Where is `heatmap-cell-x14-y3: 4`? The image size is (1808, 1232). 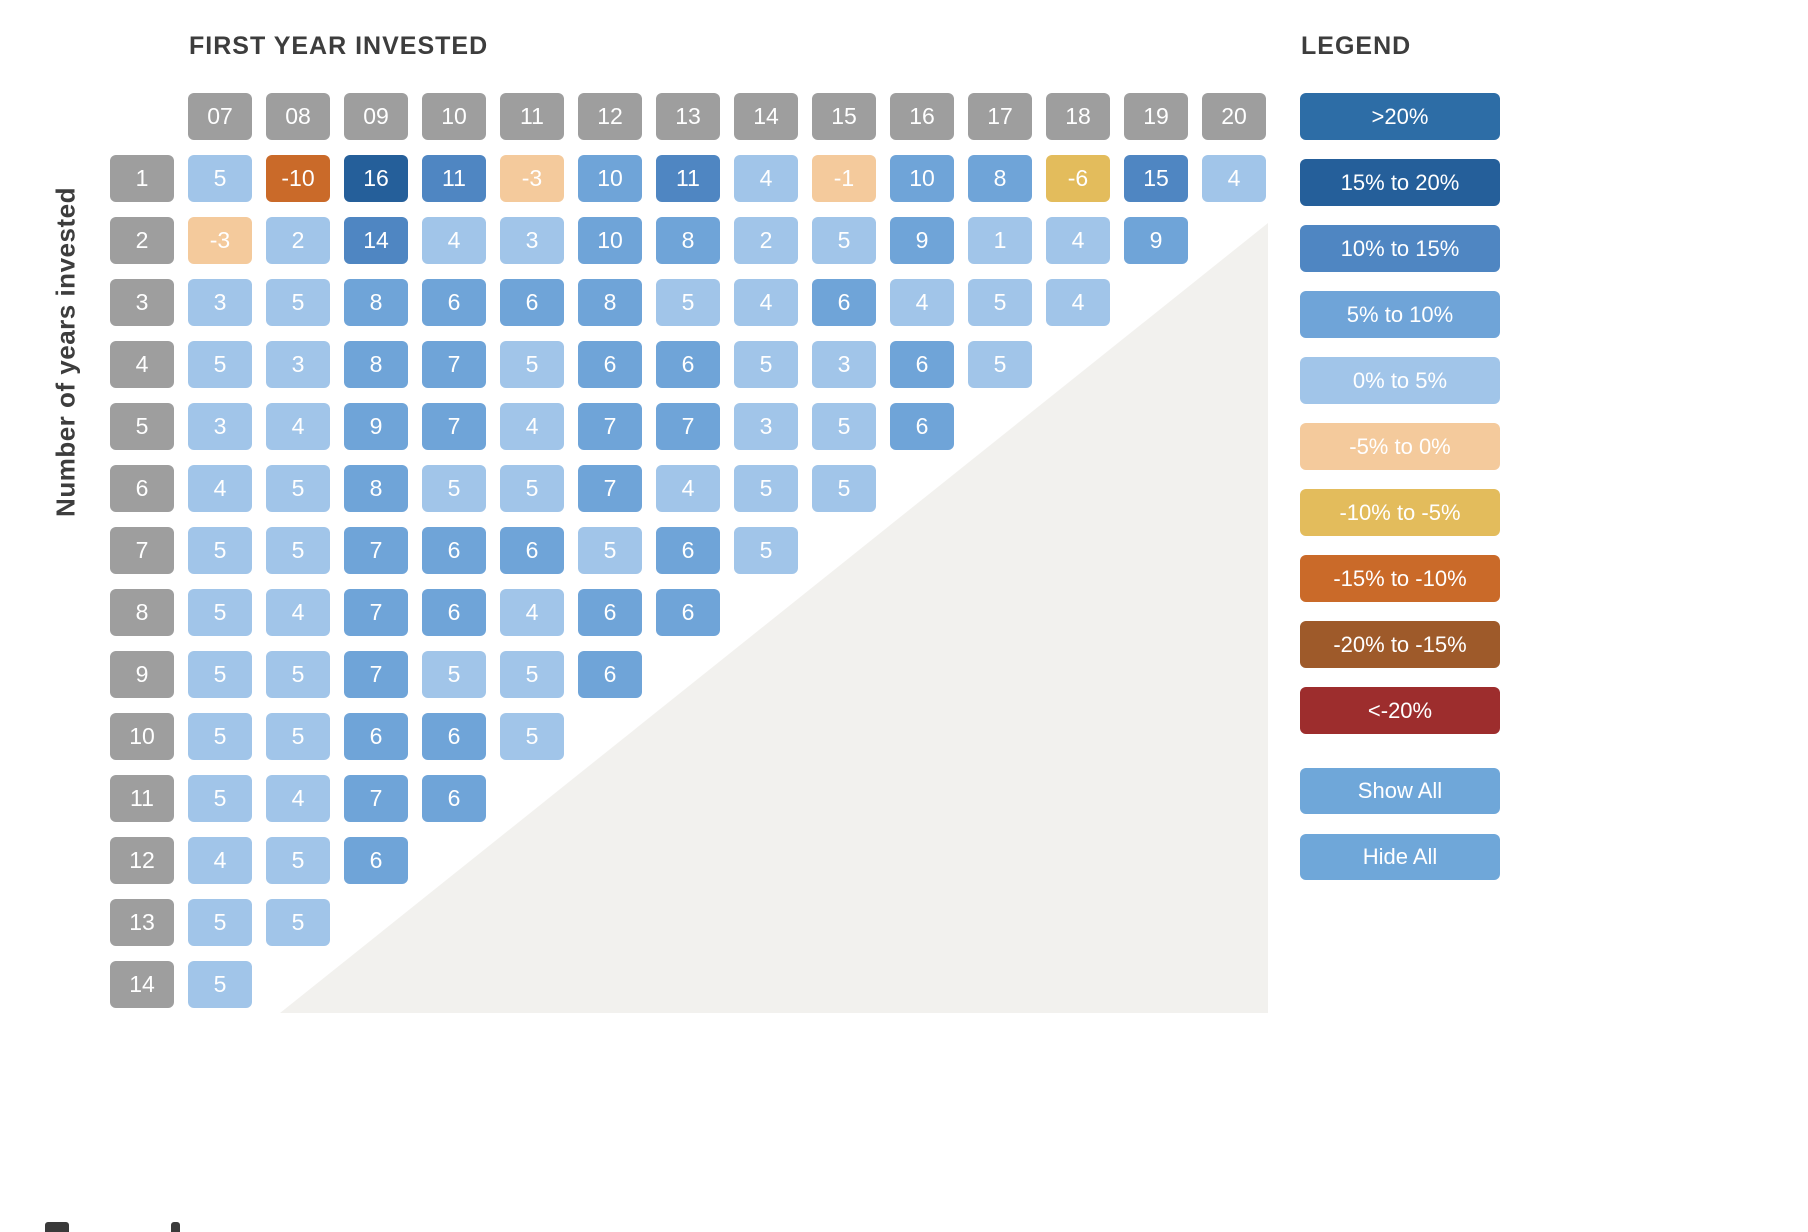 heatmap-cell-x14-y3: 4 is located at coordinates (766, 302).